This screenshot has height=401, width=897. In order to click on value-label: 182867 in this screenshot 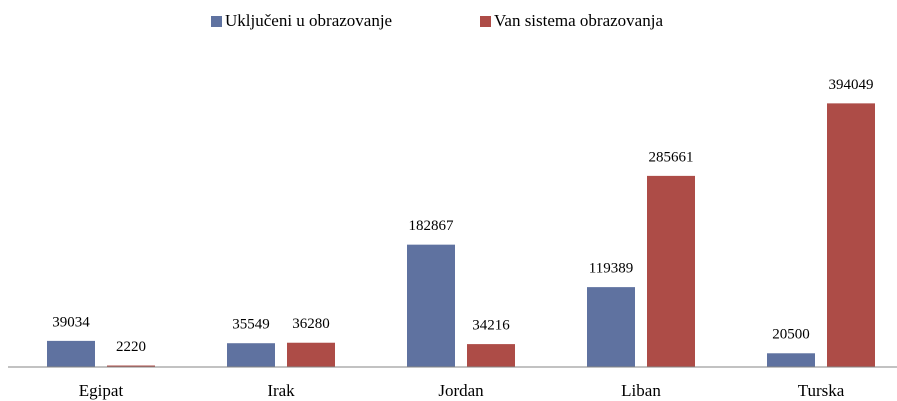, I will do `click(432, 226)`.